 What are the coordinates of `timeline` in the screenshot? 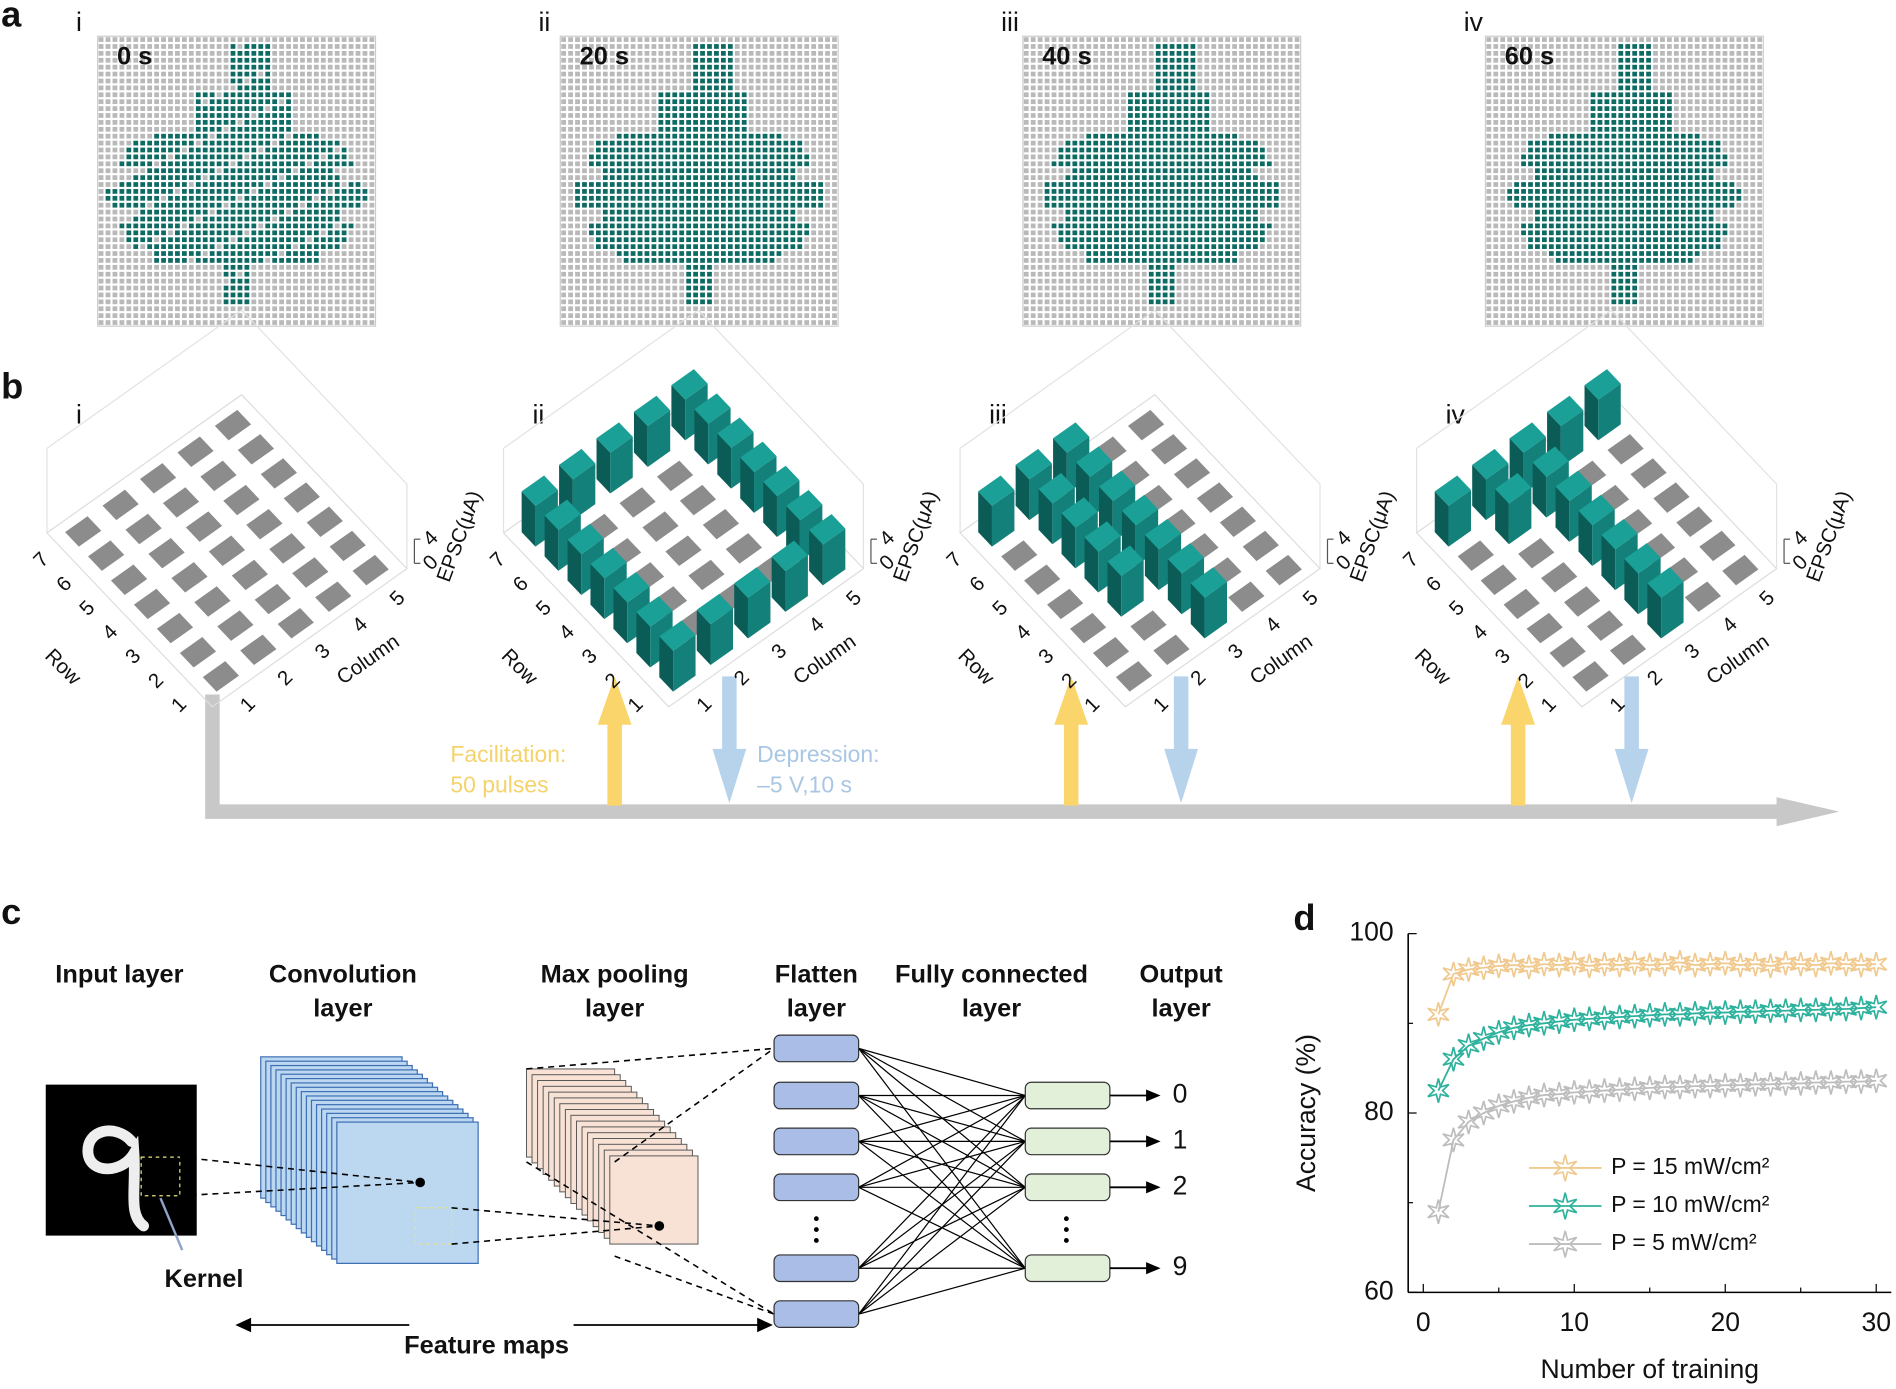 It's located at (997, 756).